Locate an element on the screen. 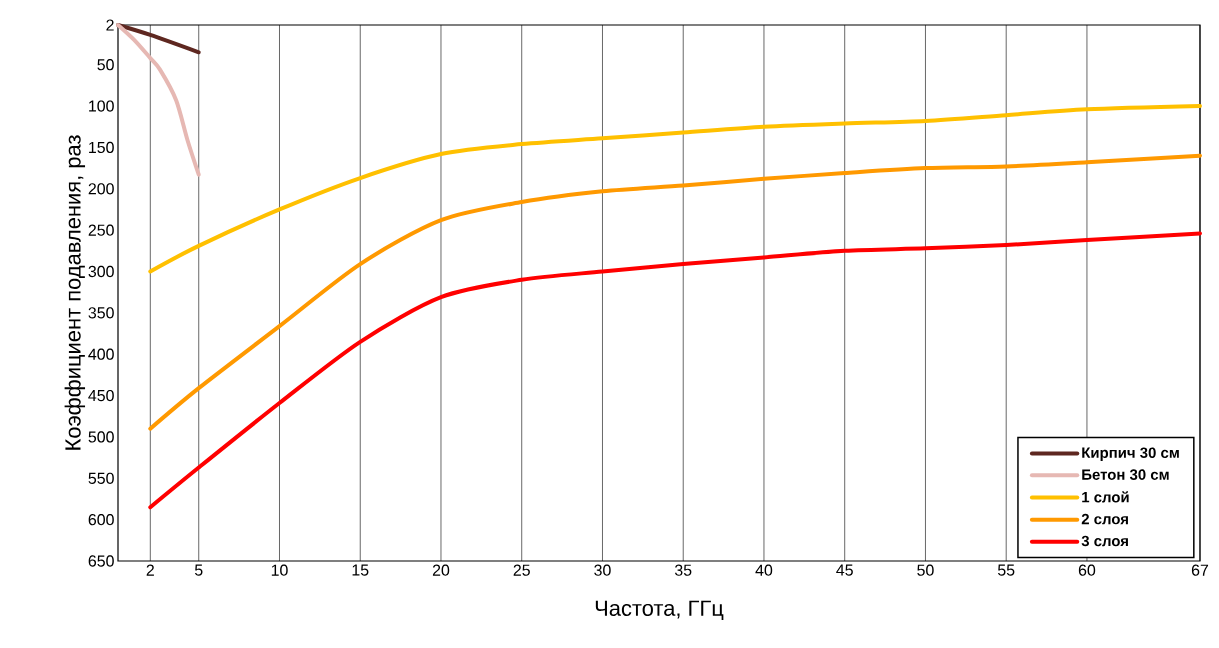  x-tick-label: 25 is located at coordinates (521, 570).